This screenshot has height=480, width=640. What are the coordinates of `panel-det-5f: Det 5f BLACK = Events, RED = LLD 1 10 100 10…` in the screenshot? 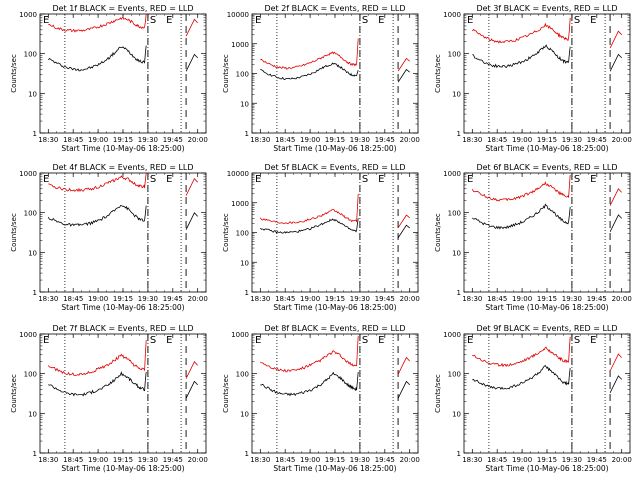 It's located at (321, 237).